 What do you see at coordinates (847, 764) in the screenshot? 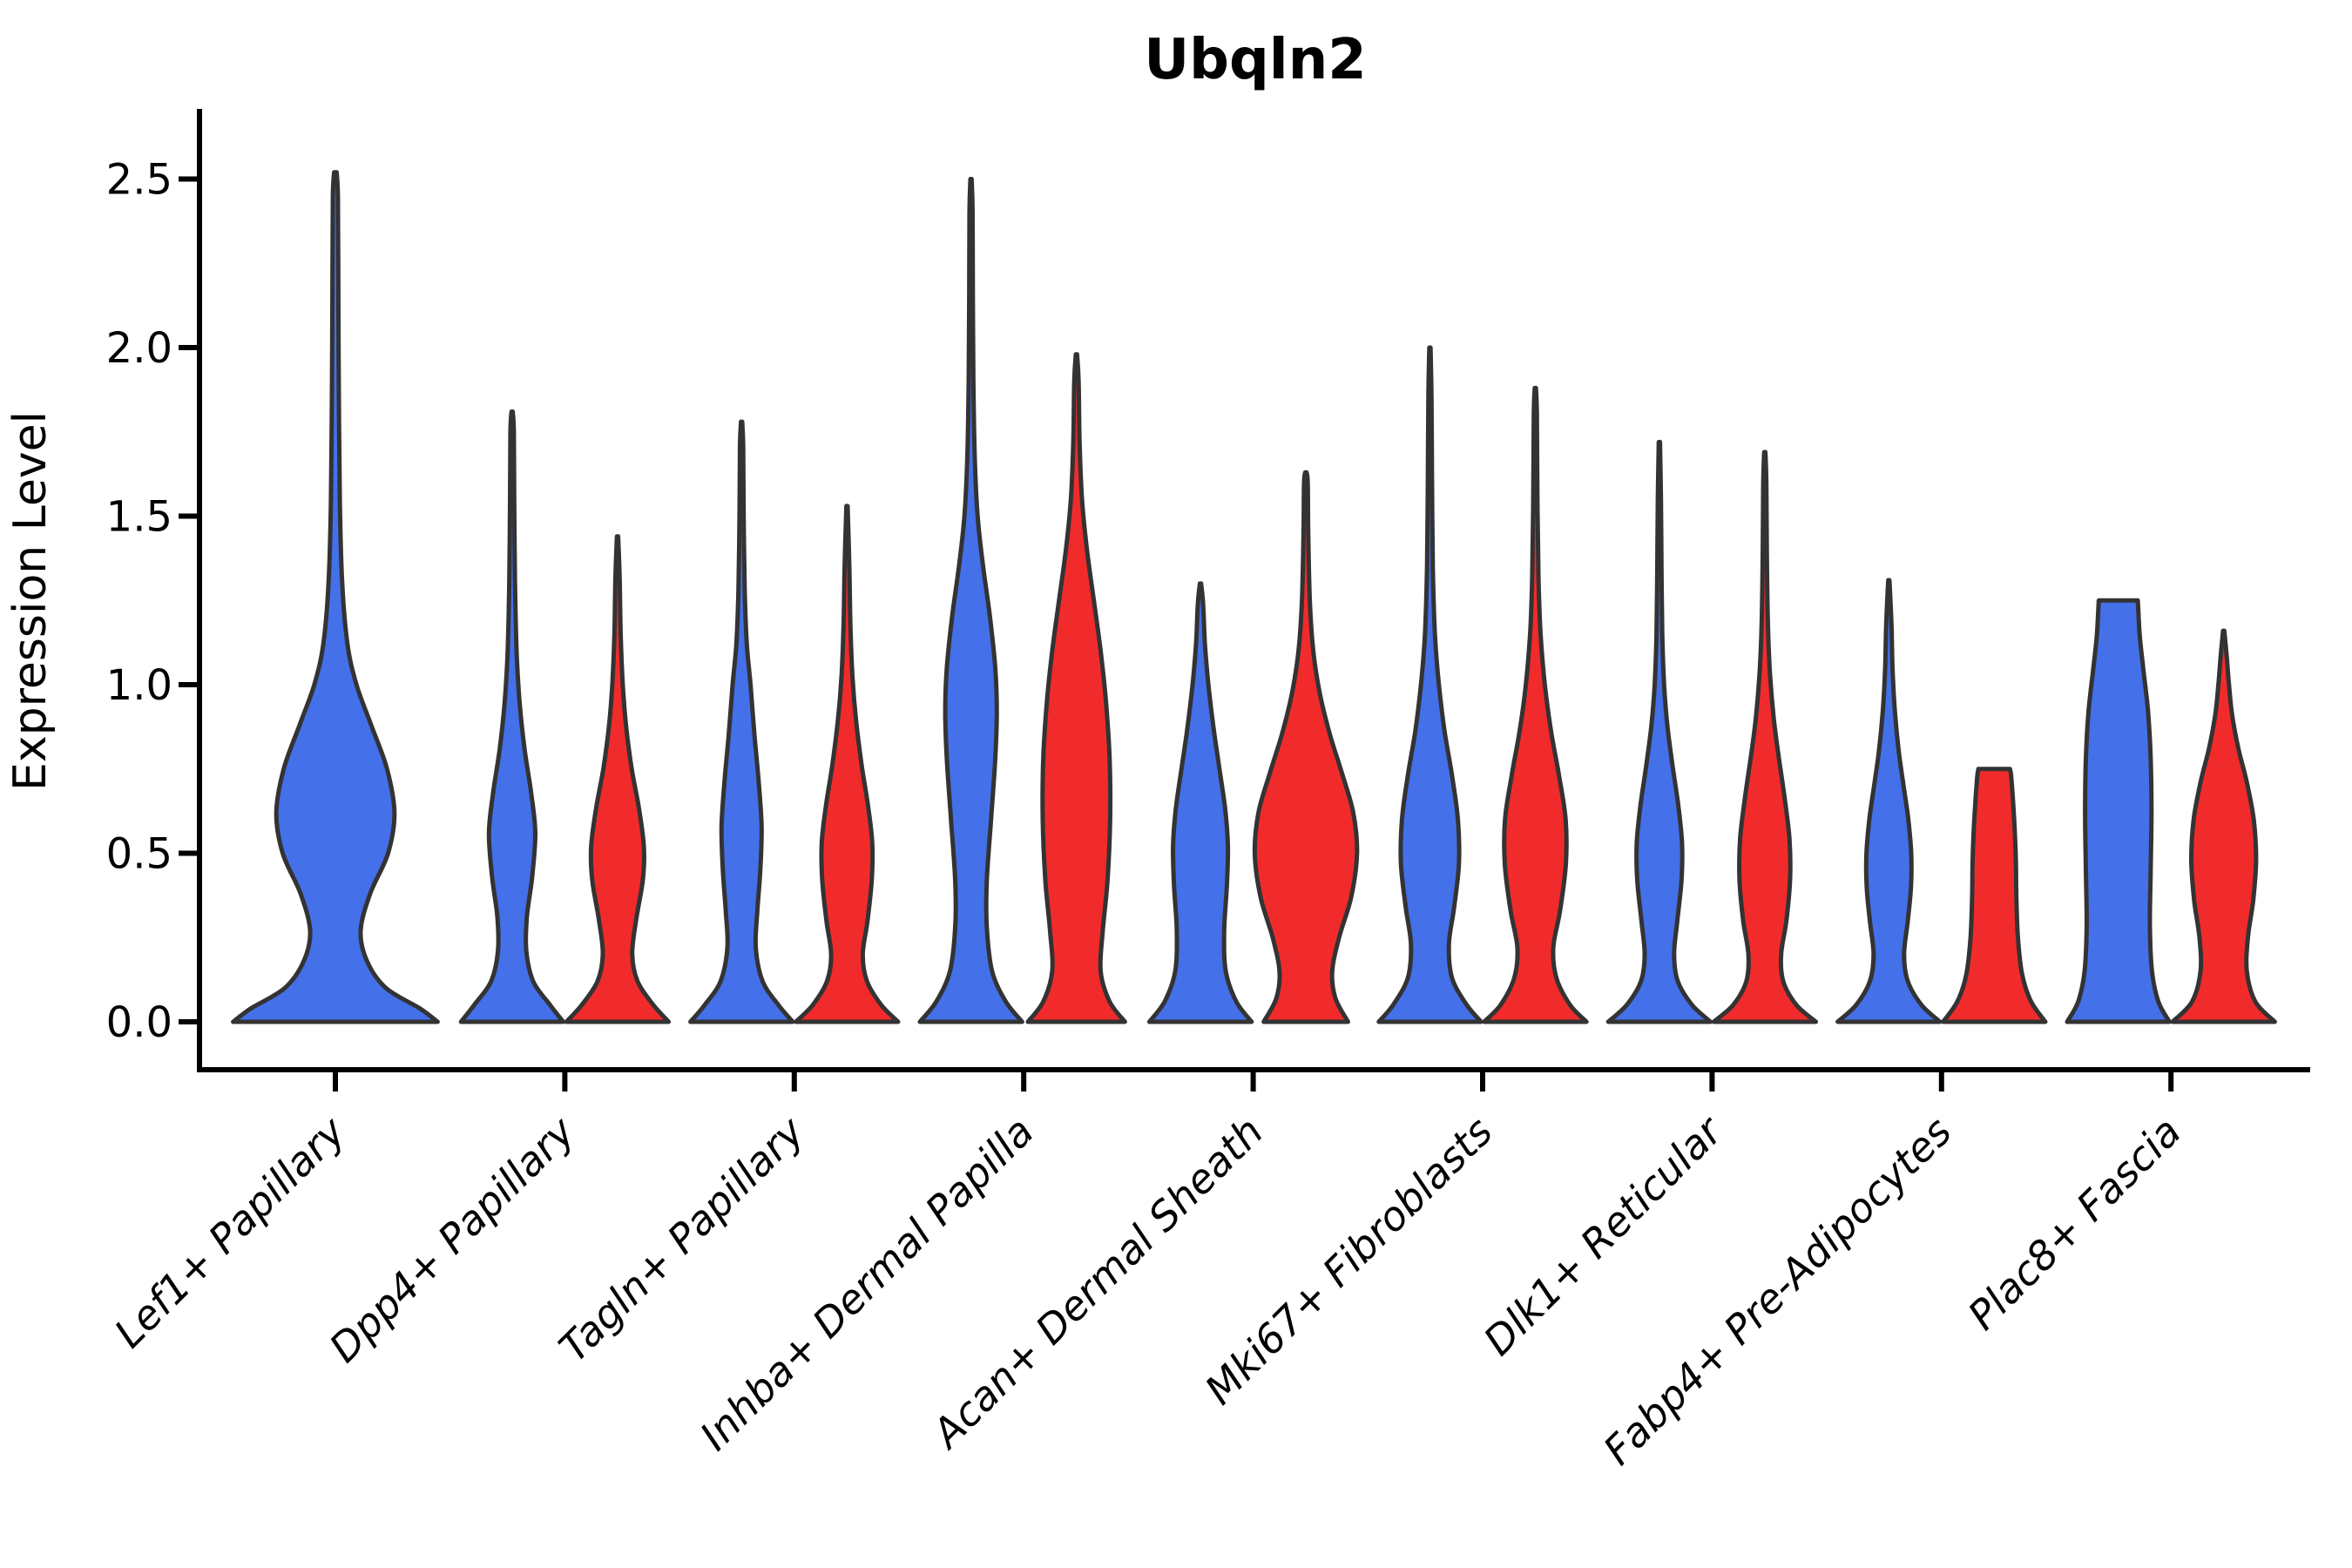
I see `violin-tagln-papillary-red` at bounding box center [847, 764].